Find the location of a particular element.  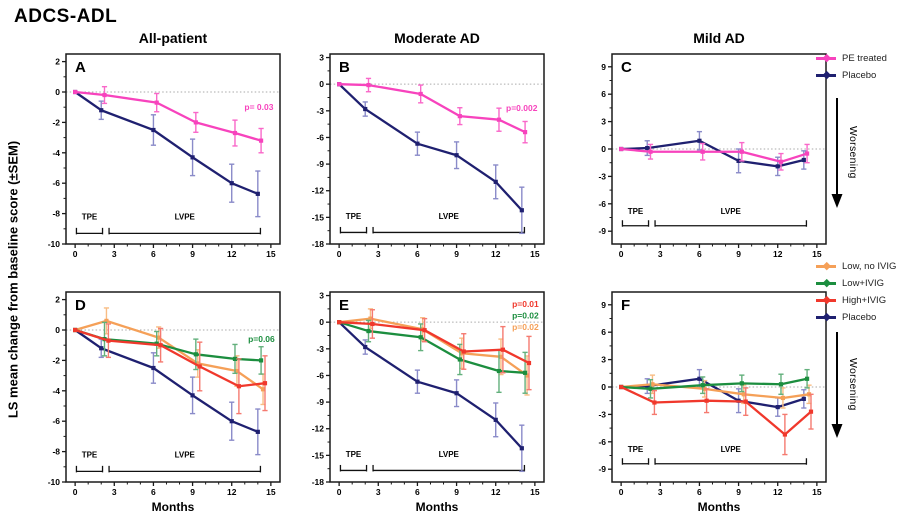

panel-letter: E is located at coordinates (344, 305).